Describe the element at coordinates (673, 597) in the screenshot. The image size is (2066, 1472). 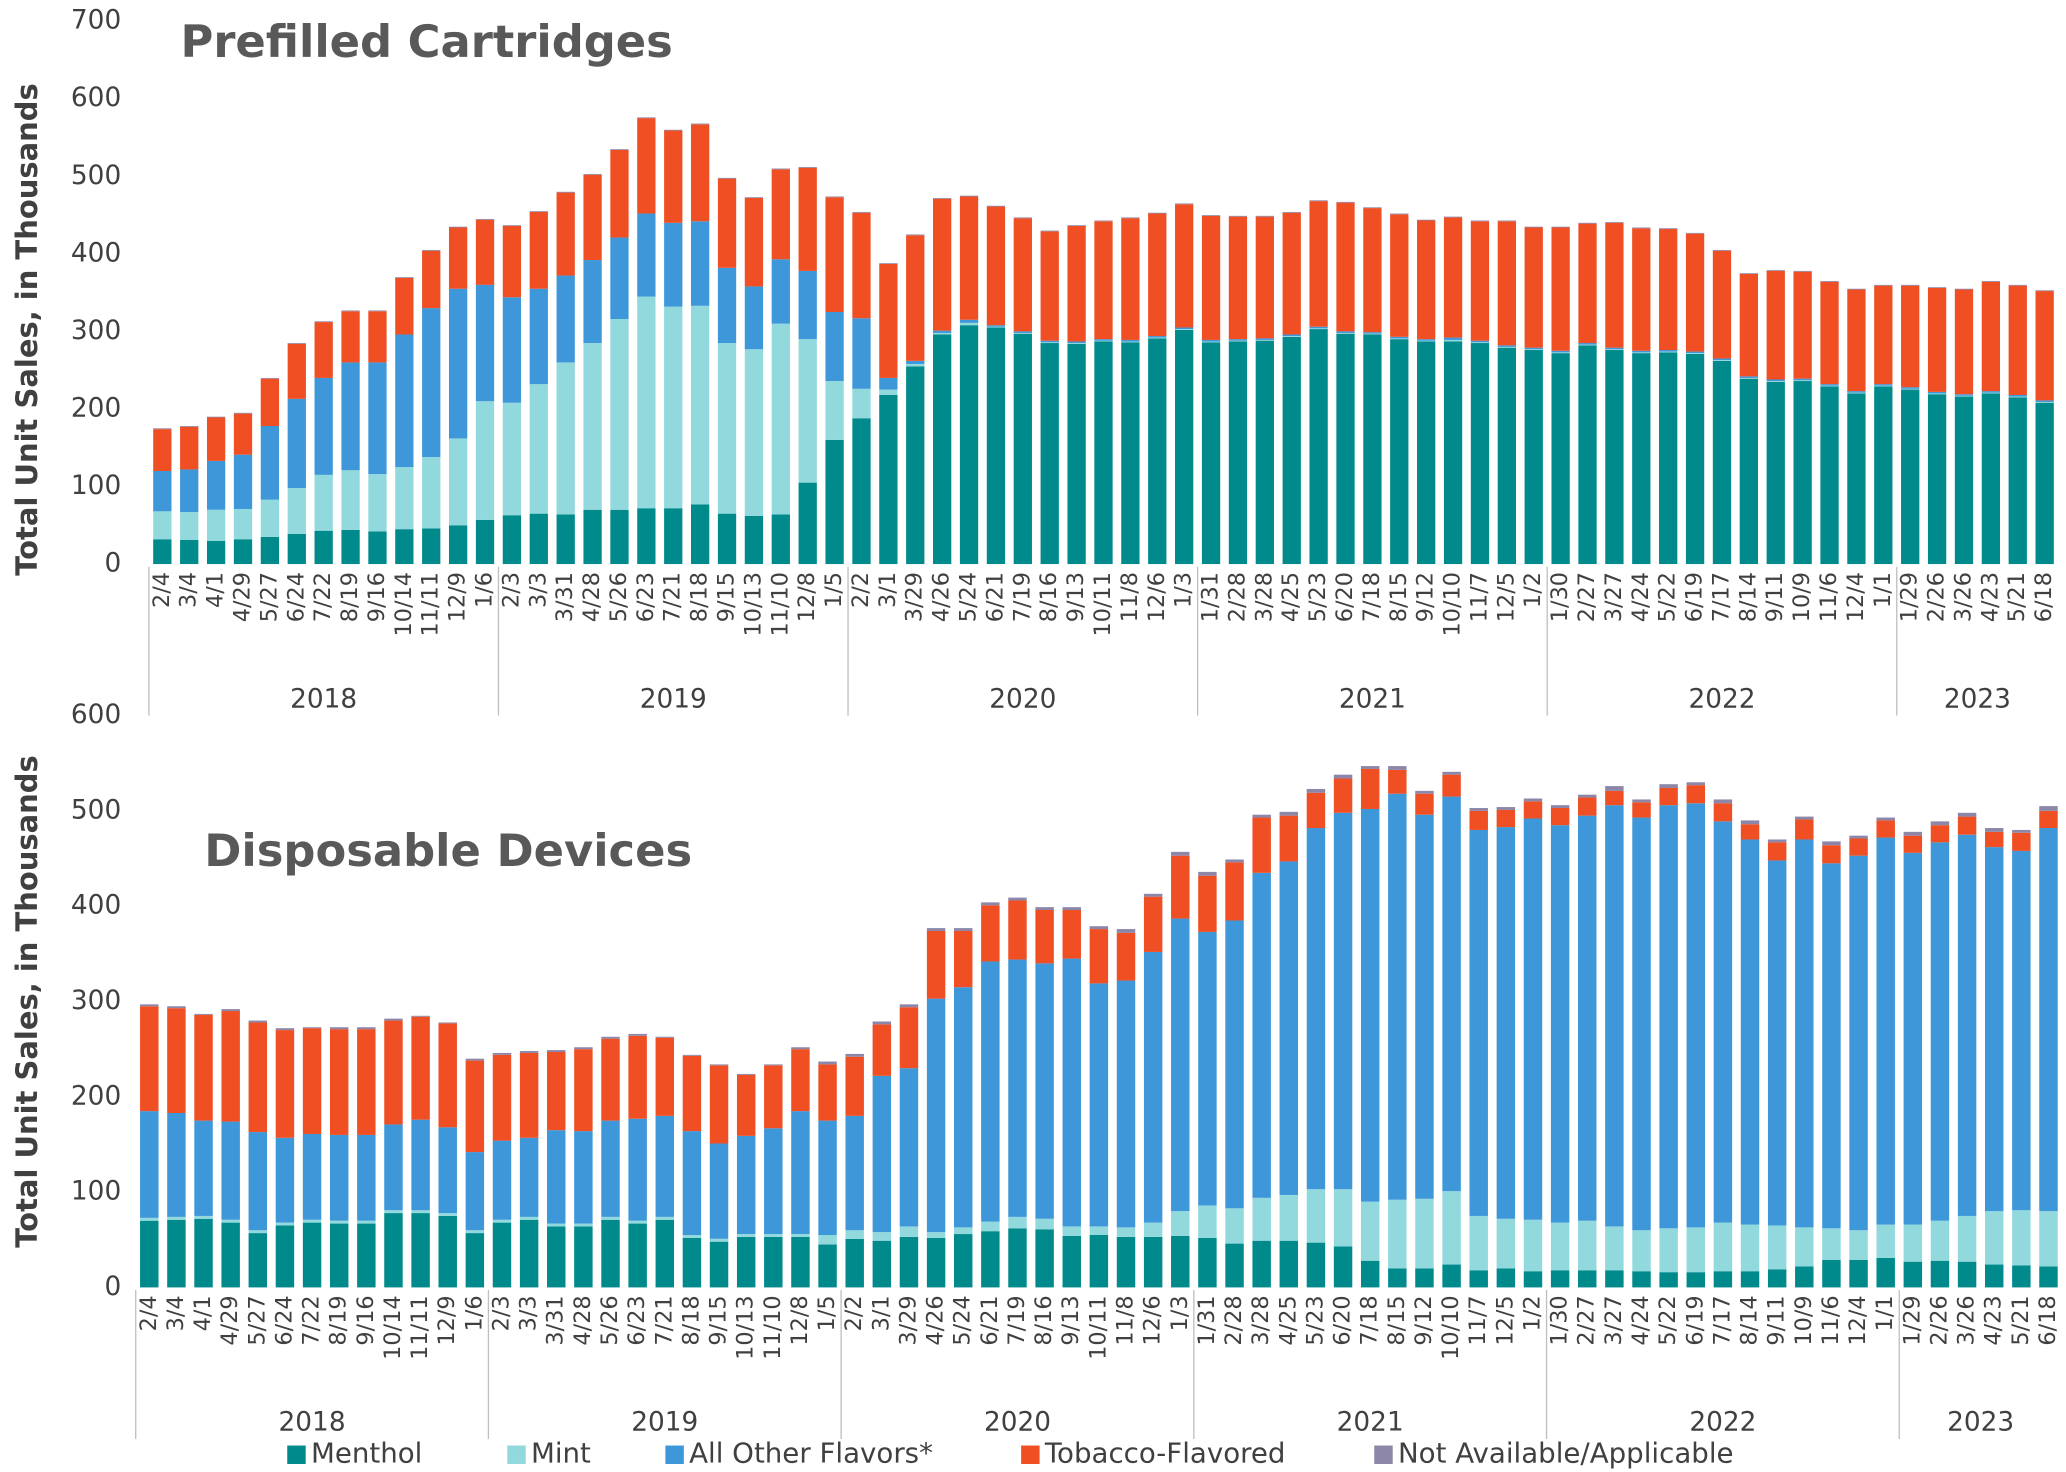
I see `x-tick-label: 7/21` at that location.